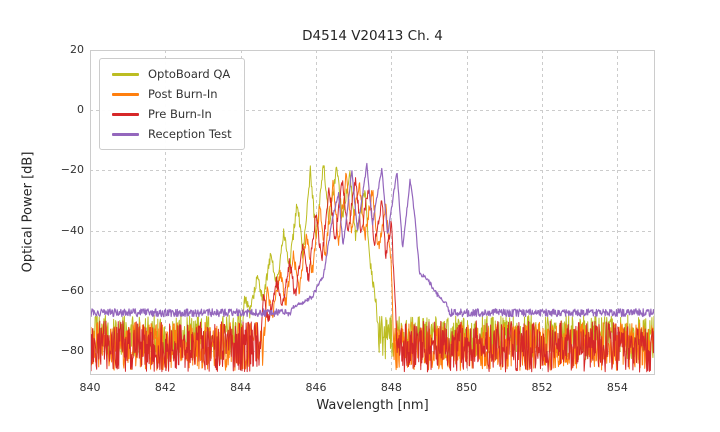 Image resolution: width=720 pixels, height=432 pixels. I want to click on legend-item-post-burn-in: Post Burn-In, so click(172, 94).